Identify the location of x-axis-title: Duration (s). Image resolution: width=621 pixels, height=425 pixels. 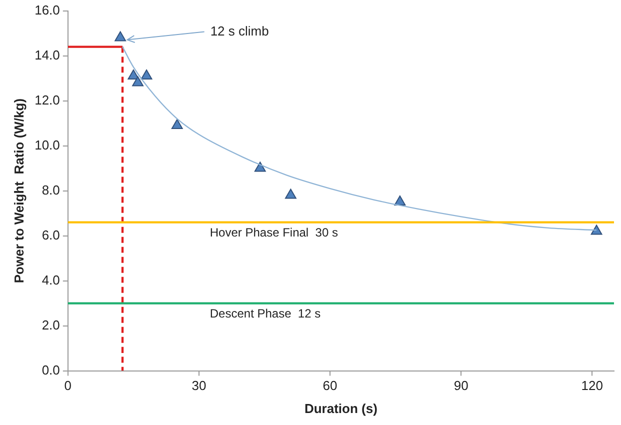
(341, 408).